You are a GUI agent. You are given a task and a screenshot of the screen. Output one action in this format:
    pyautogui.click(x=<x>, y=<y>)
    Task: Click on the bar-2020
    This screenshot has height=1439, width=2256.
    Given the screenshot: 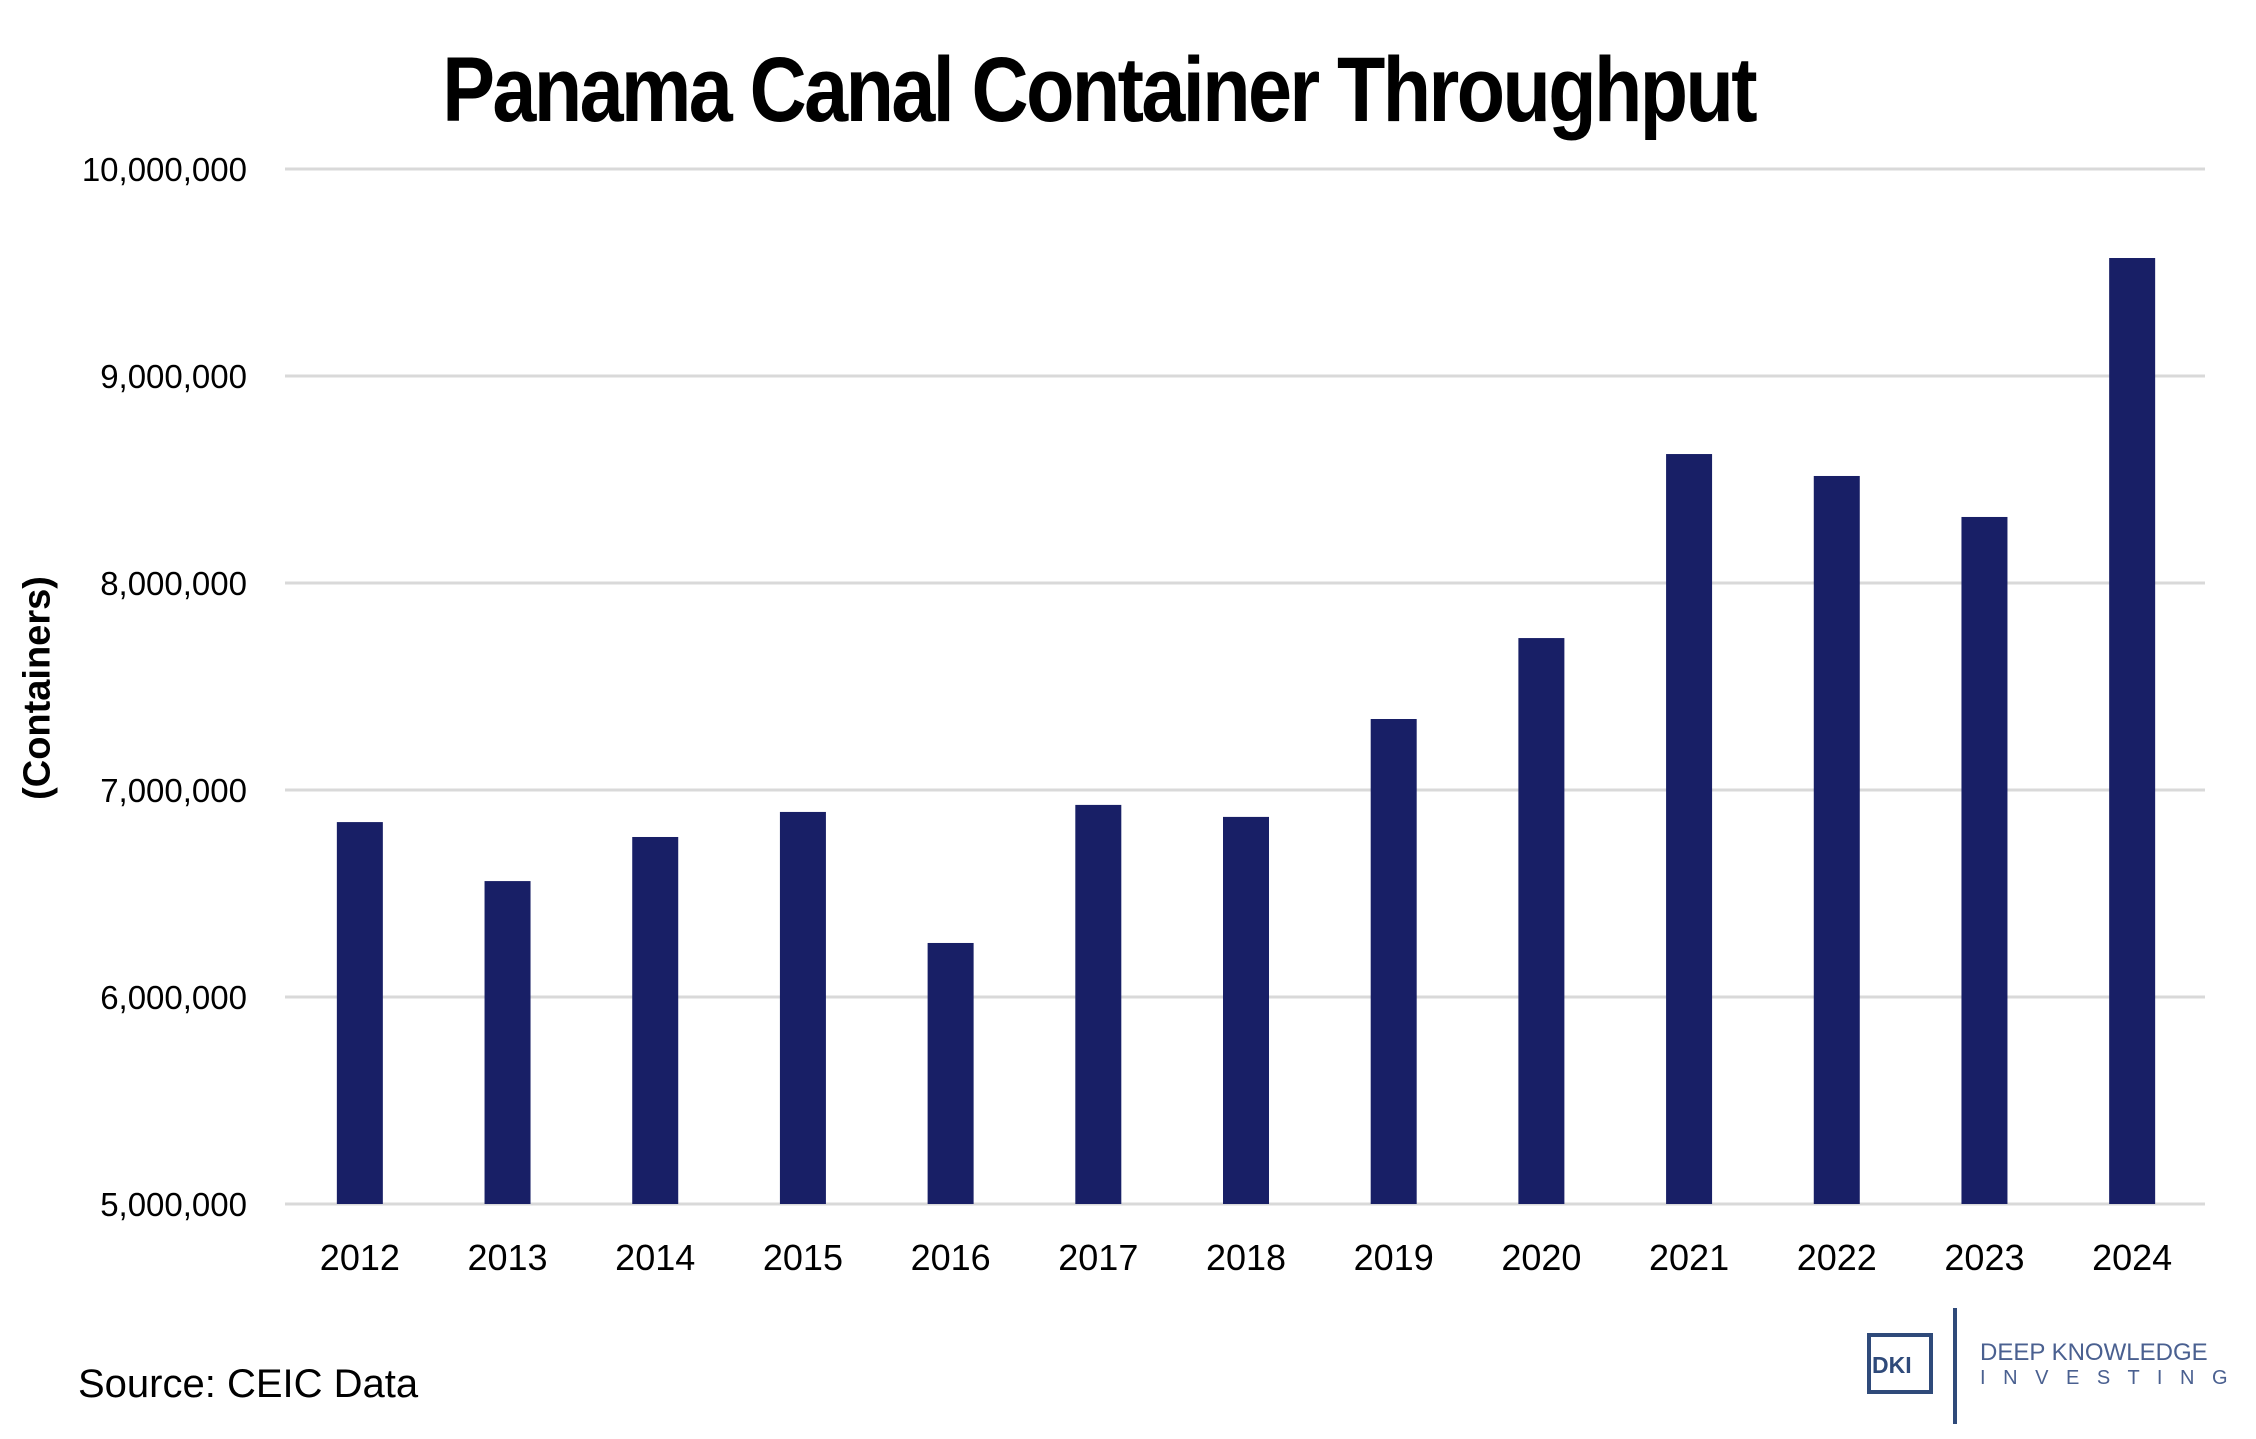 What is the action you would take?
    pyautogui.click(x=1541, y=921)
    